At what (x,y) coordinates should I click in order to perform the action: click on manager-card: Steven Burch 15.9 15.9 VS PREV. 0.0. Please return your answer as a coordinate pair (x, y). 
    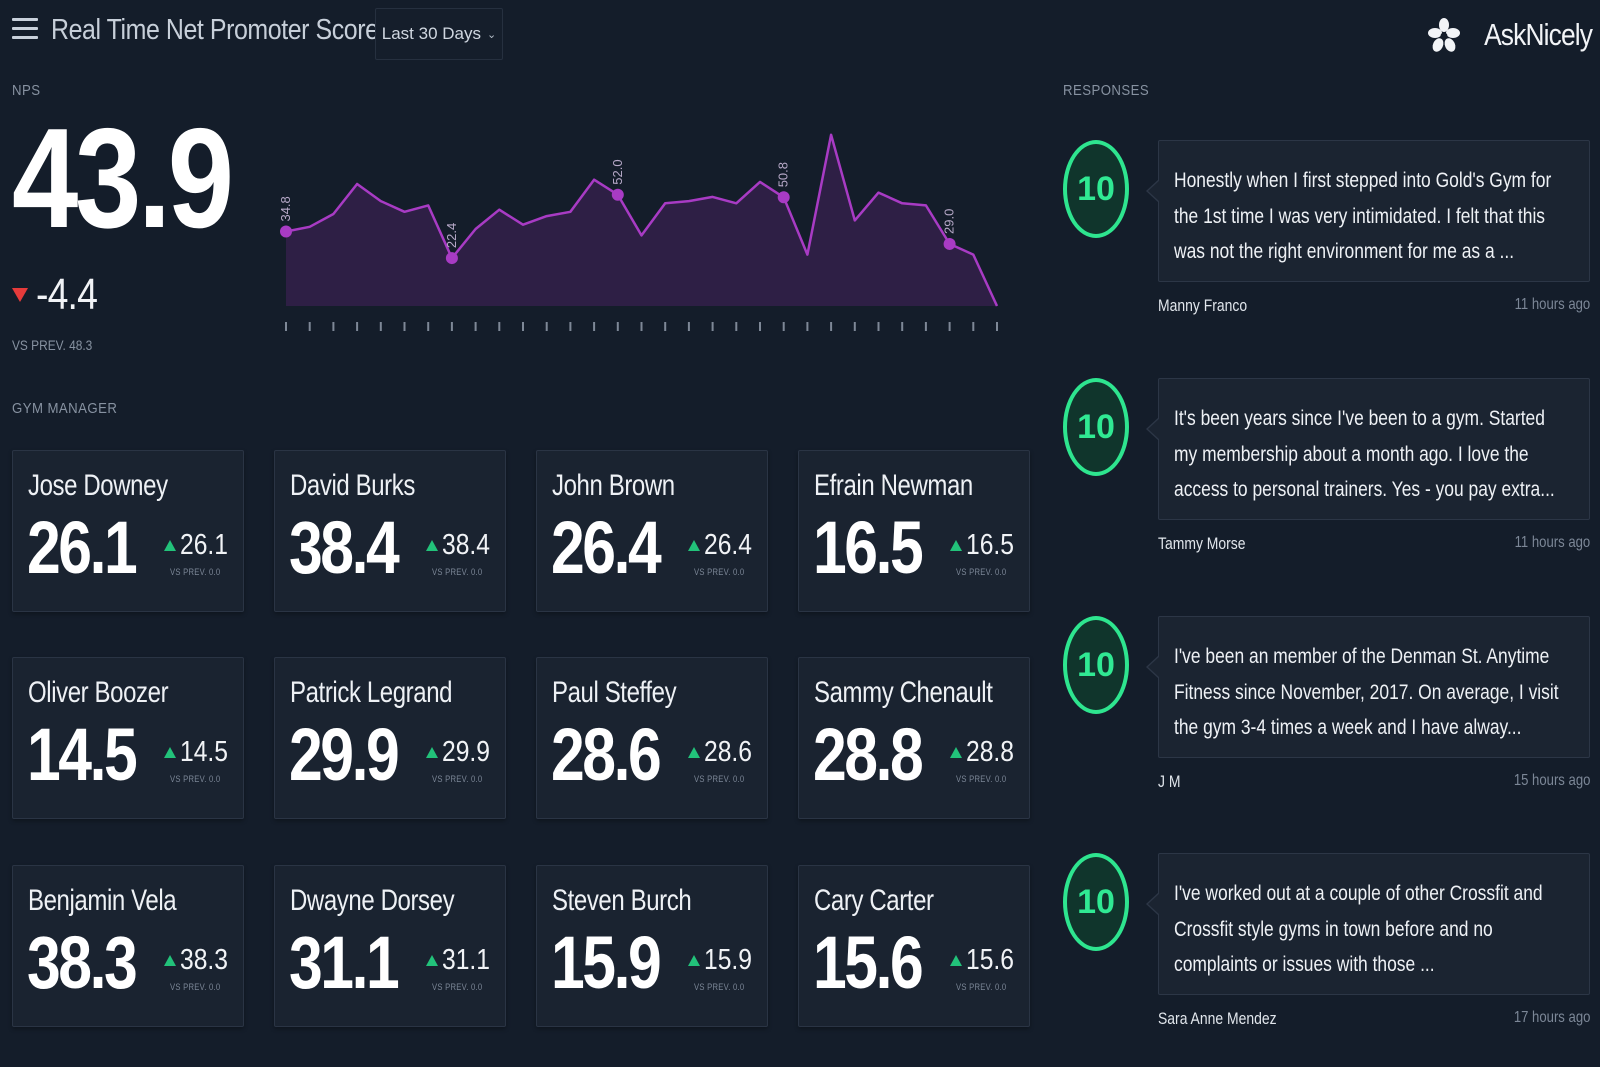
    Looking at the image, I should click on (652, 946).